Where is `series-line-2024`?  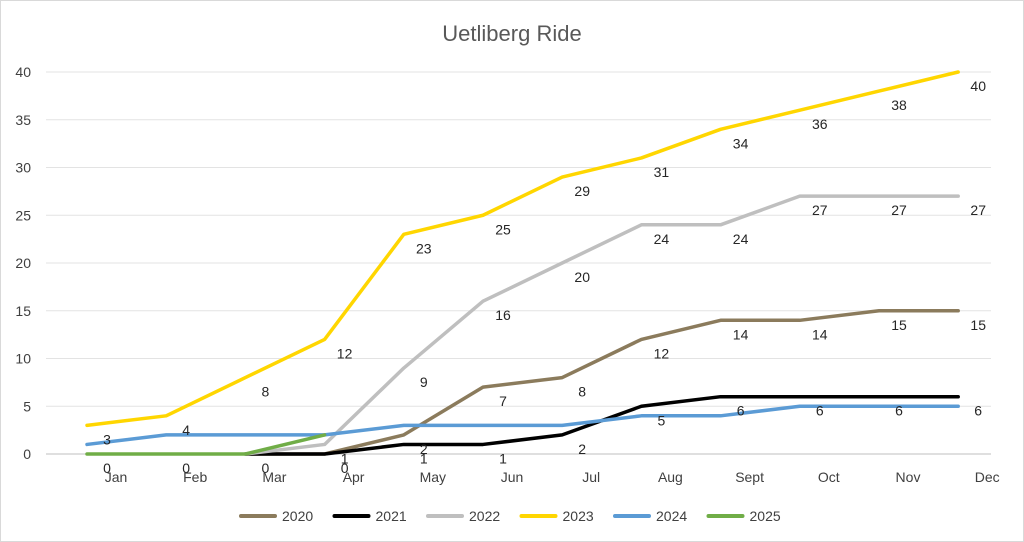
series-line-2024 is located at coordinates (522, 425).